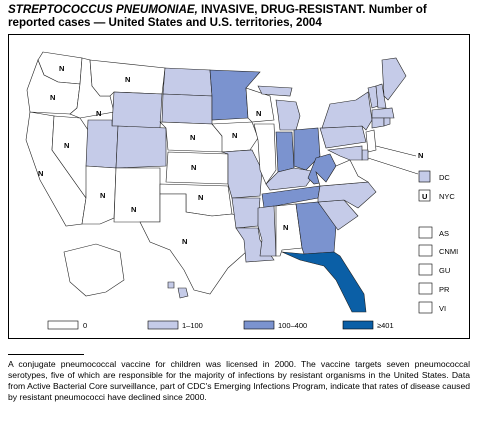 The height and width of the screenshot is (426, 478). I want to click on state-MO, so click(242, 174).